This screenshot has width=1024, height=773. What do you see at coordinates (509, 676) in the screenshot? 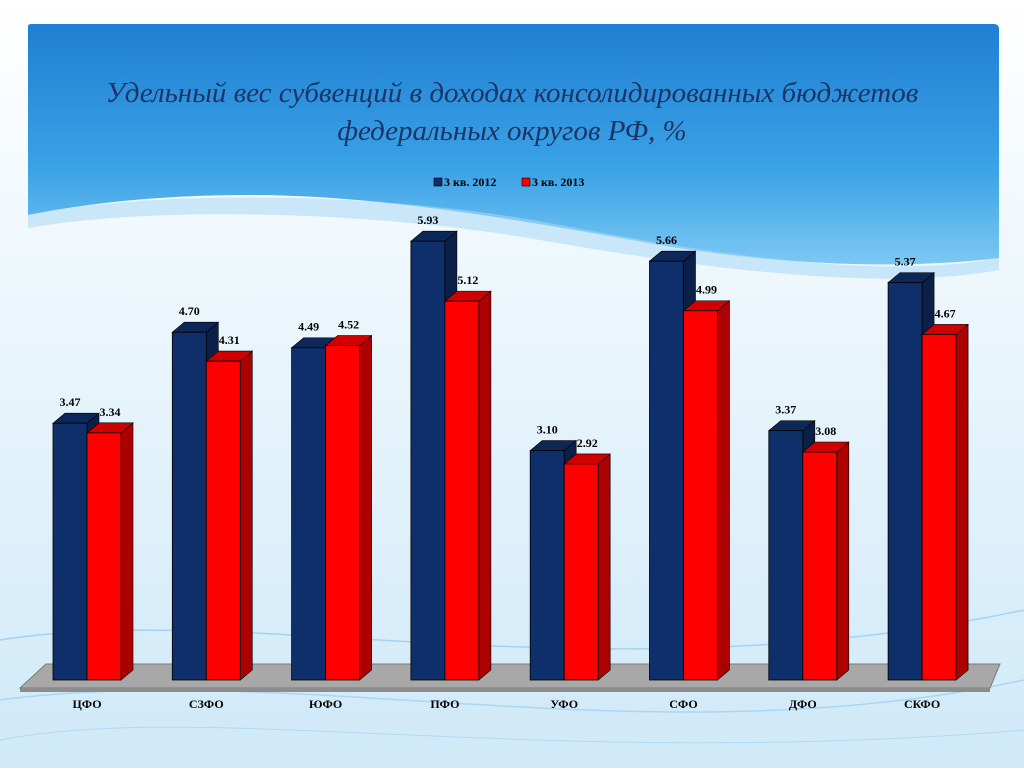
I see `chart-floor` at bounding box center [509, 676].